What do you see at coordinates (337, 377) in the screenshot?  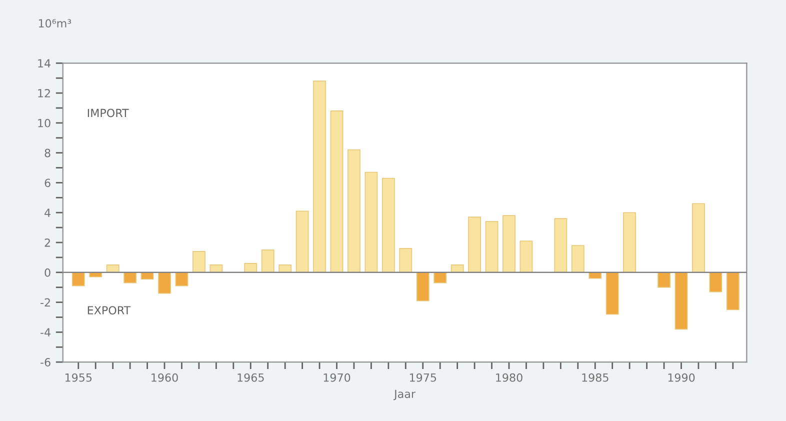 I see `x-tick-label: 1970` at bounding box center [337, 377].